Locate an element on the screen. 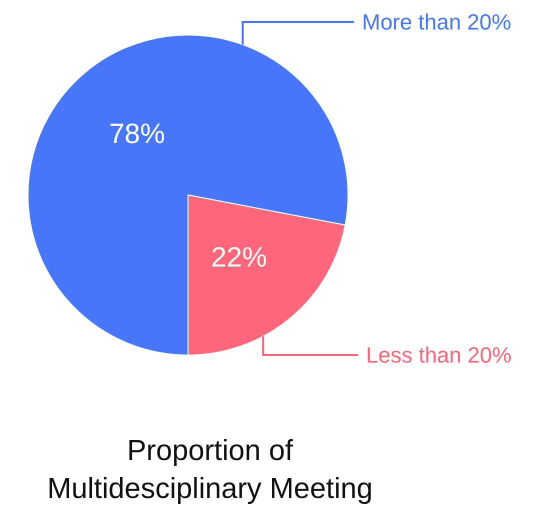  slice-label: Less than 20% is located at coordinates (439, 355).